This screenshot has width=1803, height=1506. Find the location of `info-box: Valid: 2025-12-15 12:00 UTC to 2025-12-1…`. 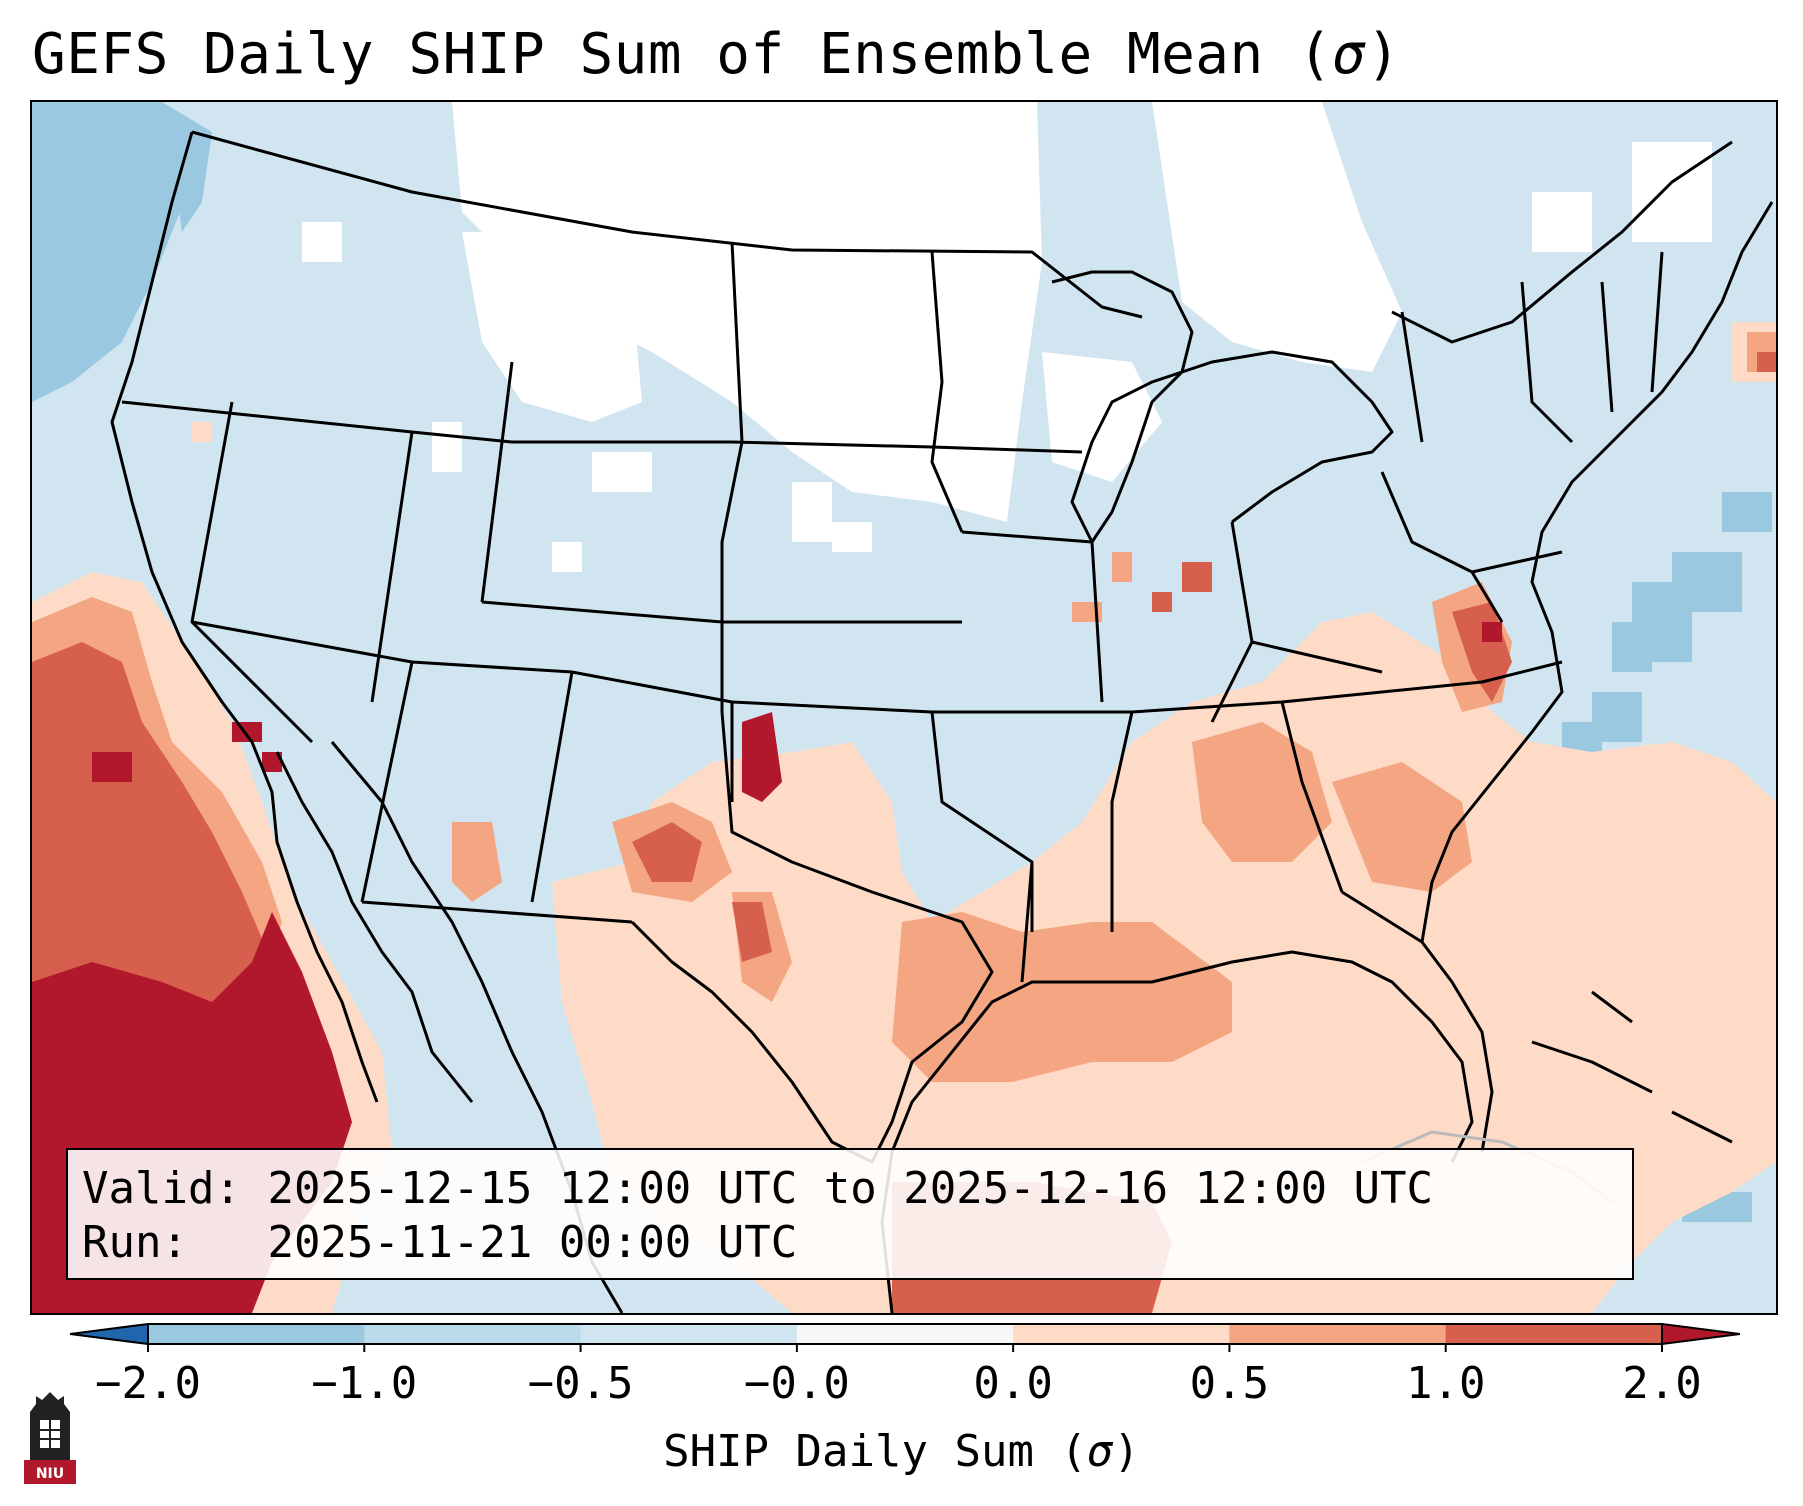

info-box: Valid: 2025-12-15 12:00 UTC to 2025-12-1… is located at coordinates (850, 1214).